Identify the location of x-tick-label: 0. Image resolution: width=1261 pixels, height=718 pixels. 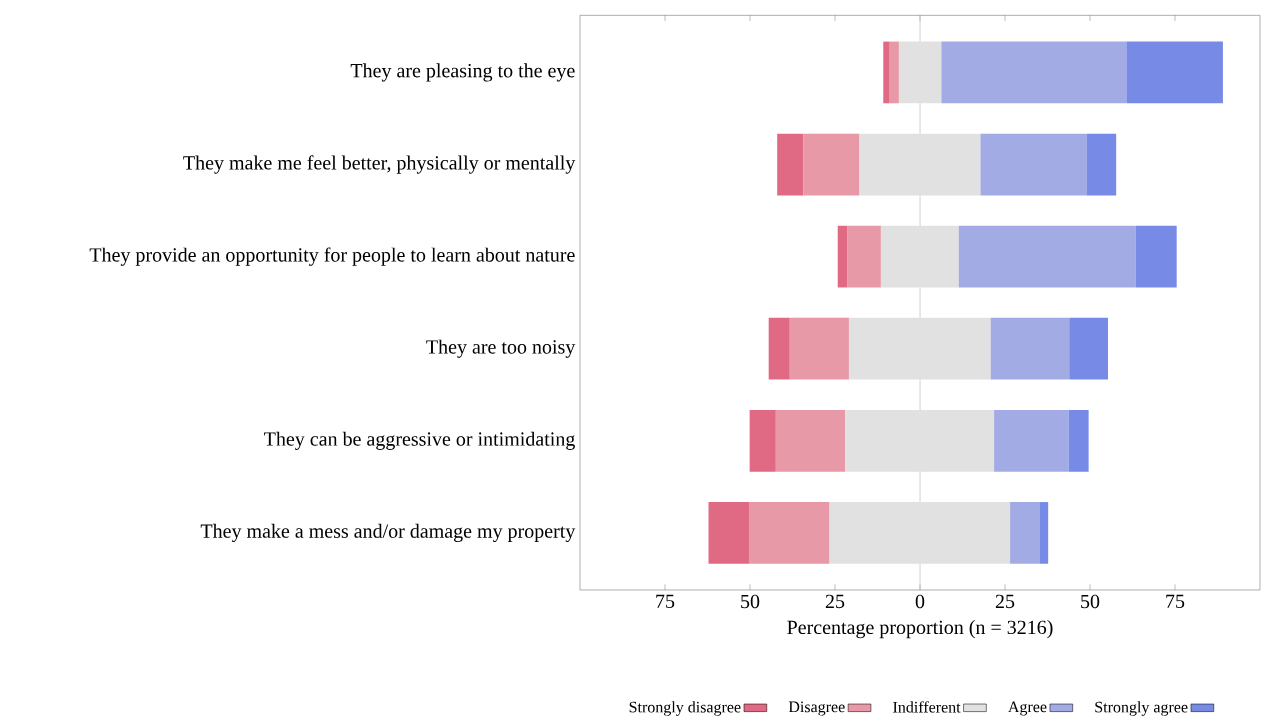
(920, 601).